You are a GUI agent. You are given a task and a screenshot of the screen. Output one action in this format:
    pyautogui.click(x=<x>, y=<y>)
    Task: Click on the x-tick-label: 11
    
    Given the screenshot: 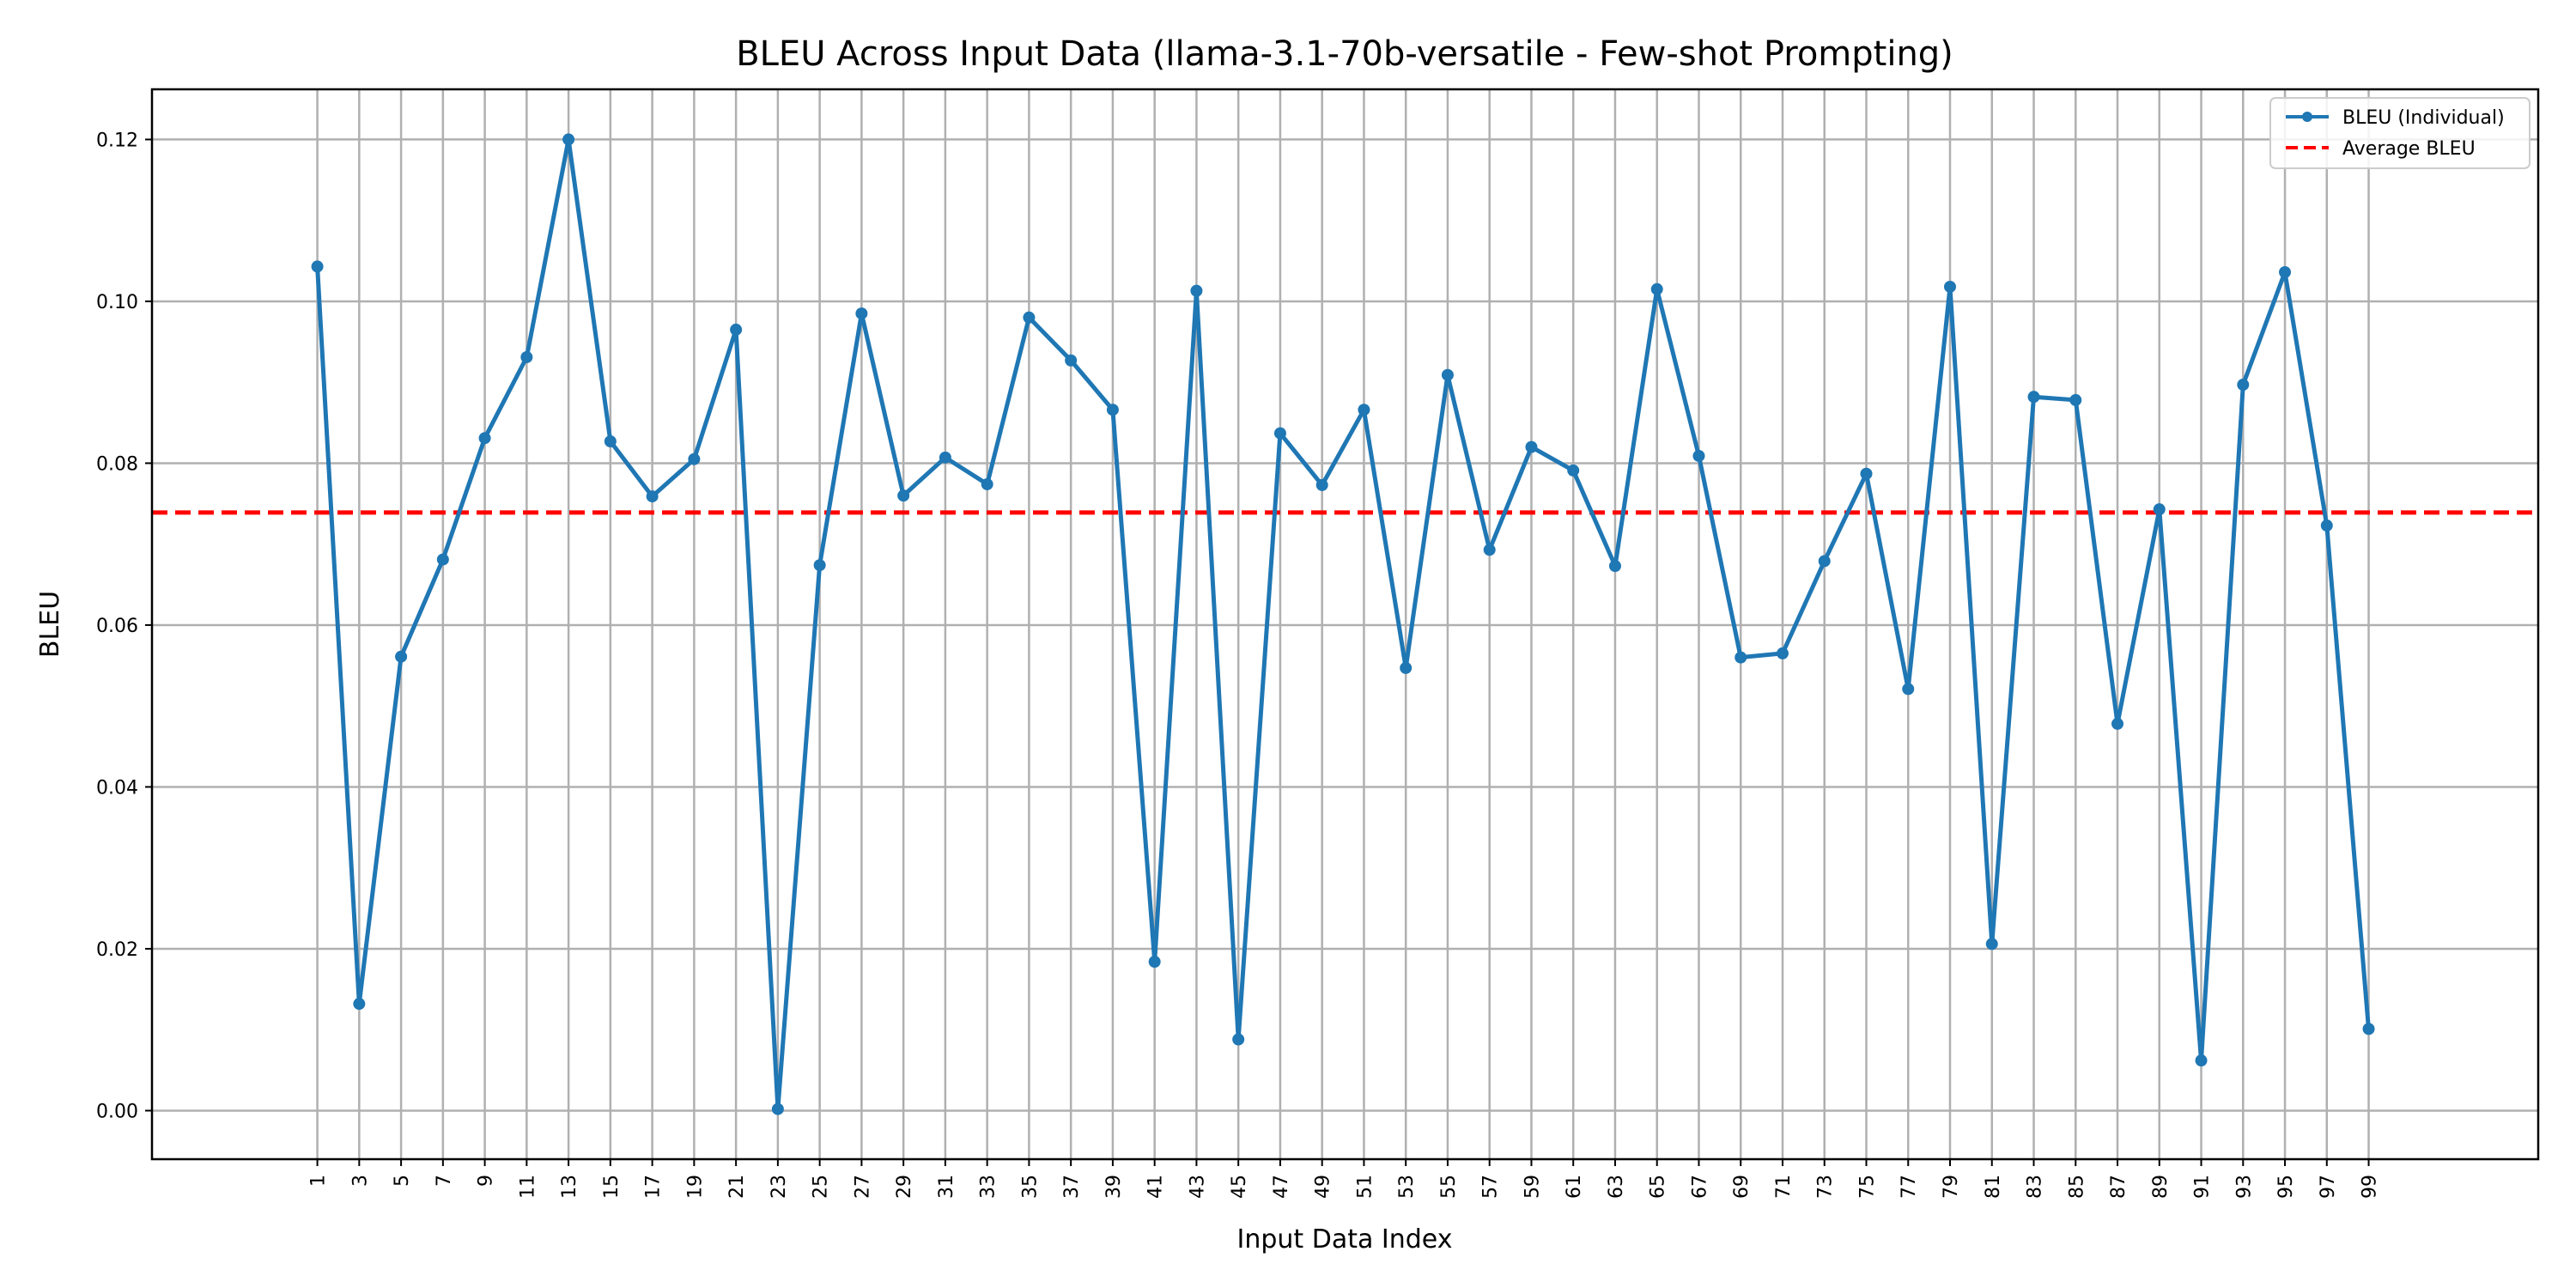 What is the action you would take?
    pyautogui.click(x=527, y=1187)
    